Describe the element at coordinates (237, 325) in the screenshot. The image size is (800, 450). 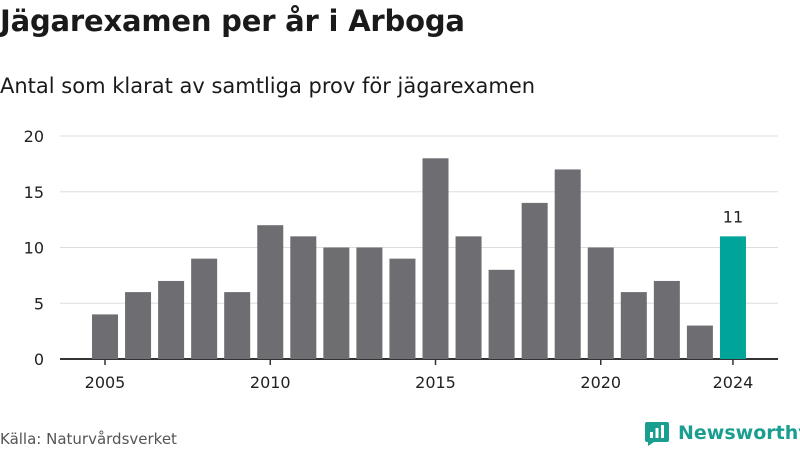
I see `bar-2009` at that location.